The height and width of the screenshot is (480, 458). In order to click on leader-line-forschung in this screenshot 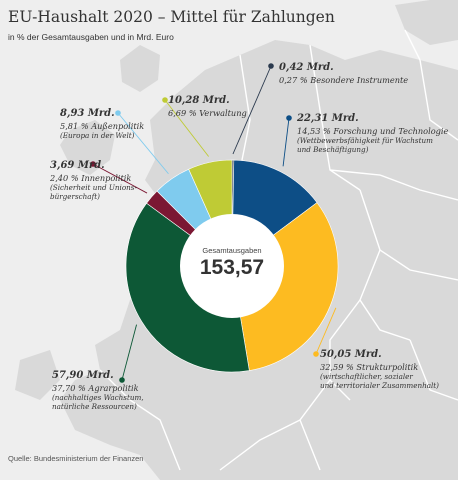, I will do `click(286, 142)`.